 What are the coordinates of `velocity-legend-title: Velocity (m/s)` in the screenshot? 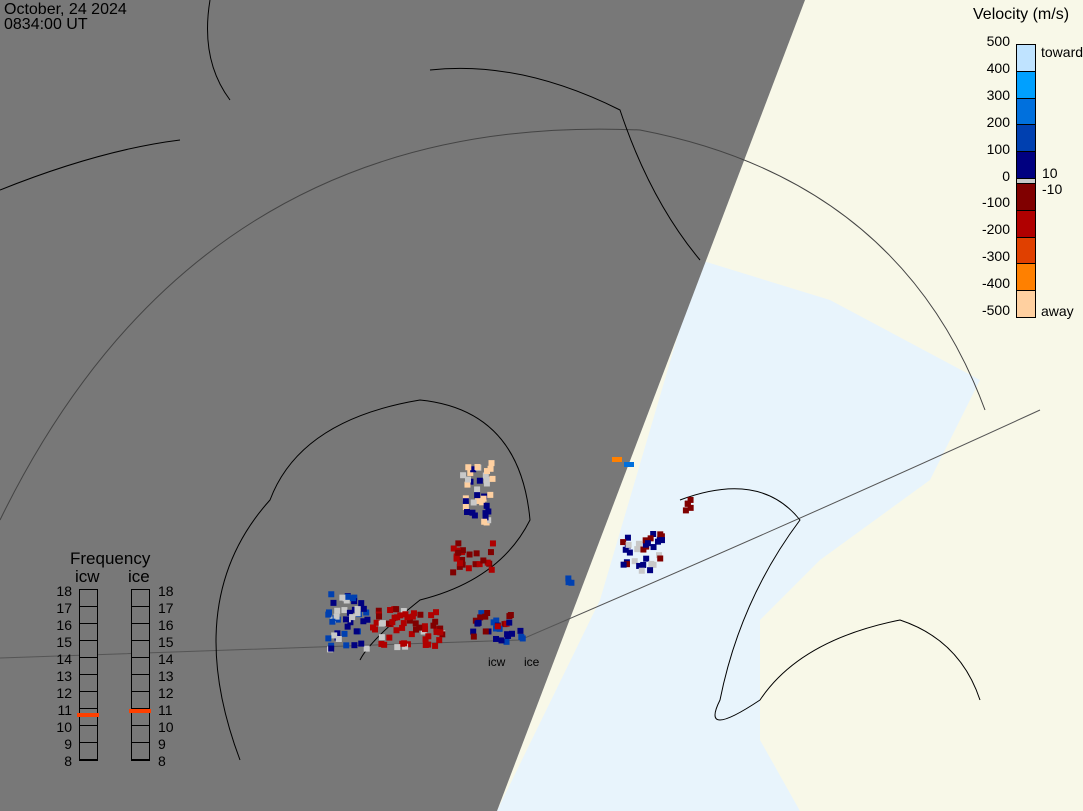 It's located at (1021, 14).